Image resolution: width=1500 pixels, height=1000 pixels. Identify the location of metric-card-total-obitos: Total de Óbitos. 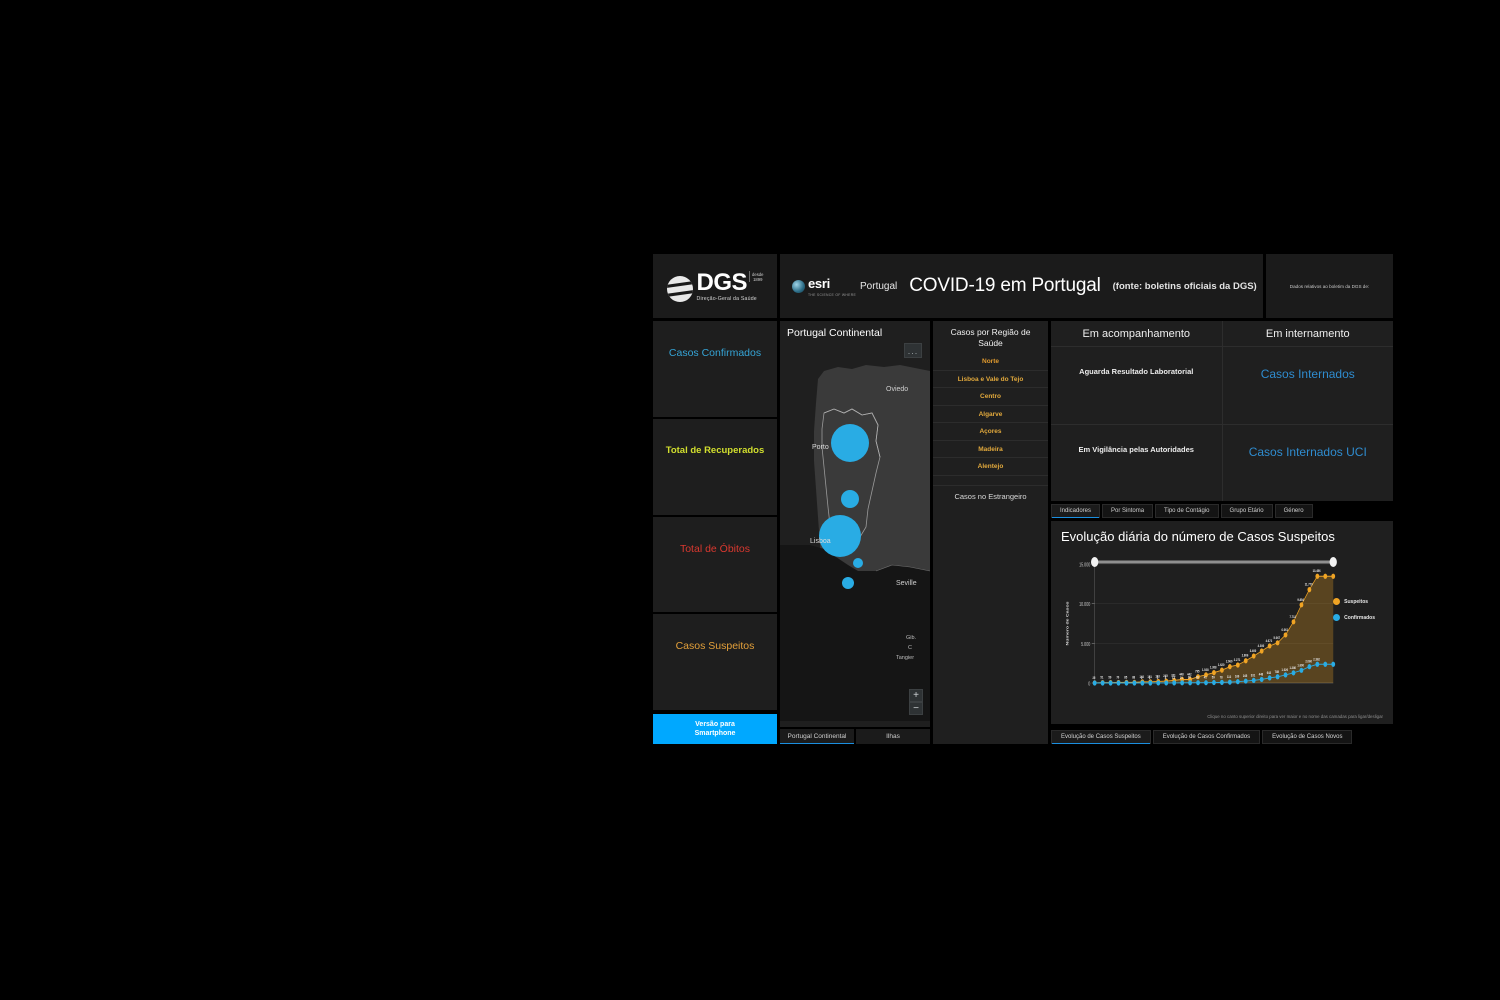
(715, 564).